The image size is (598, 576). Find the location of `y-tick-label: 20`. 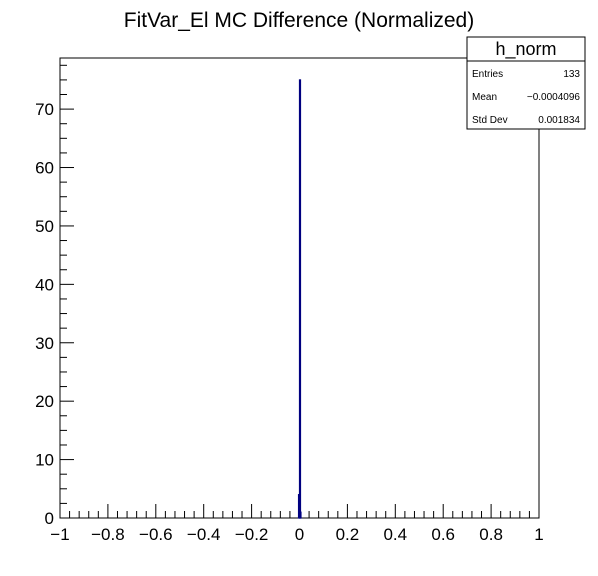

y-tick-label: 20 is located at coordinates (44, 401).